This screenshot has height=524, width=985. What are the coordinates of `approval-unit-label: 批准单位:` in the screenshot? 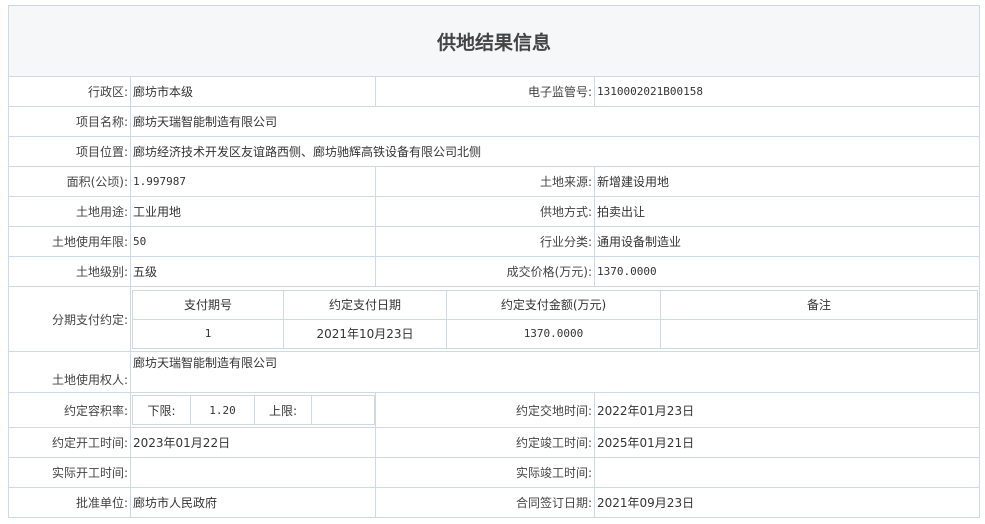 It's located at (69, 502).